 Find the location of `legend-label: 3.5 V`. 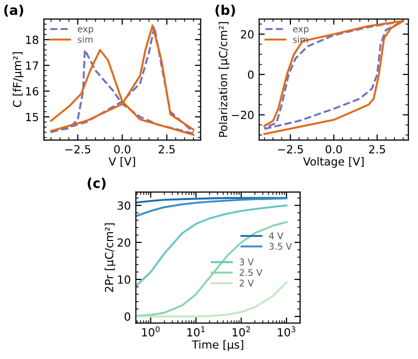

legend-label: 3.5 V is located at coordinates (280, 246).